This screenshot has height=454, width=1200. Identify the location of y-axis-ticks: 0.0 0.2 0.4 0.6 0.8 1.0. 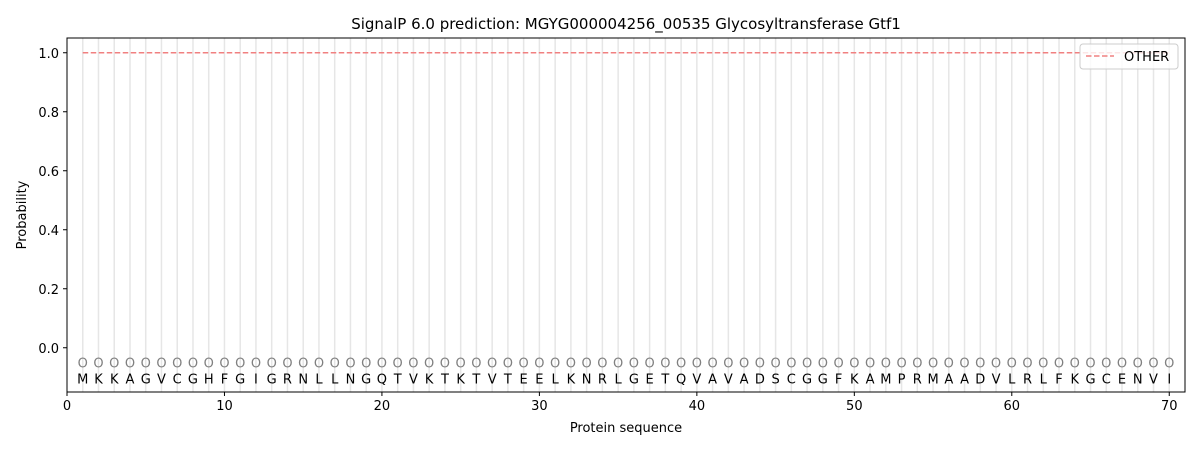
(52, 202).